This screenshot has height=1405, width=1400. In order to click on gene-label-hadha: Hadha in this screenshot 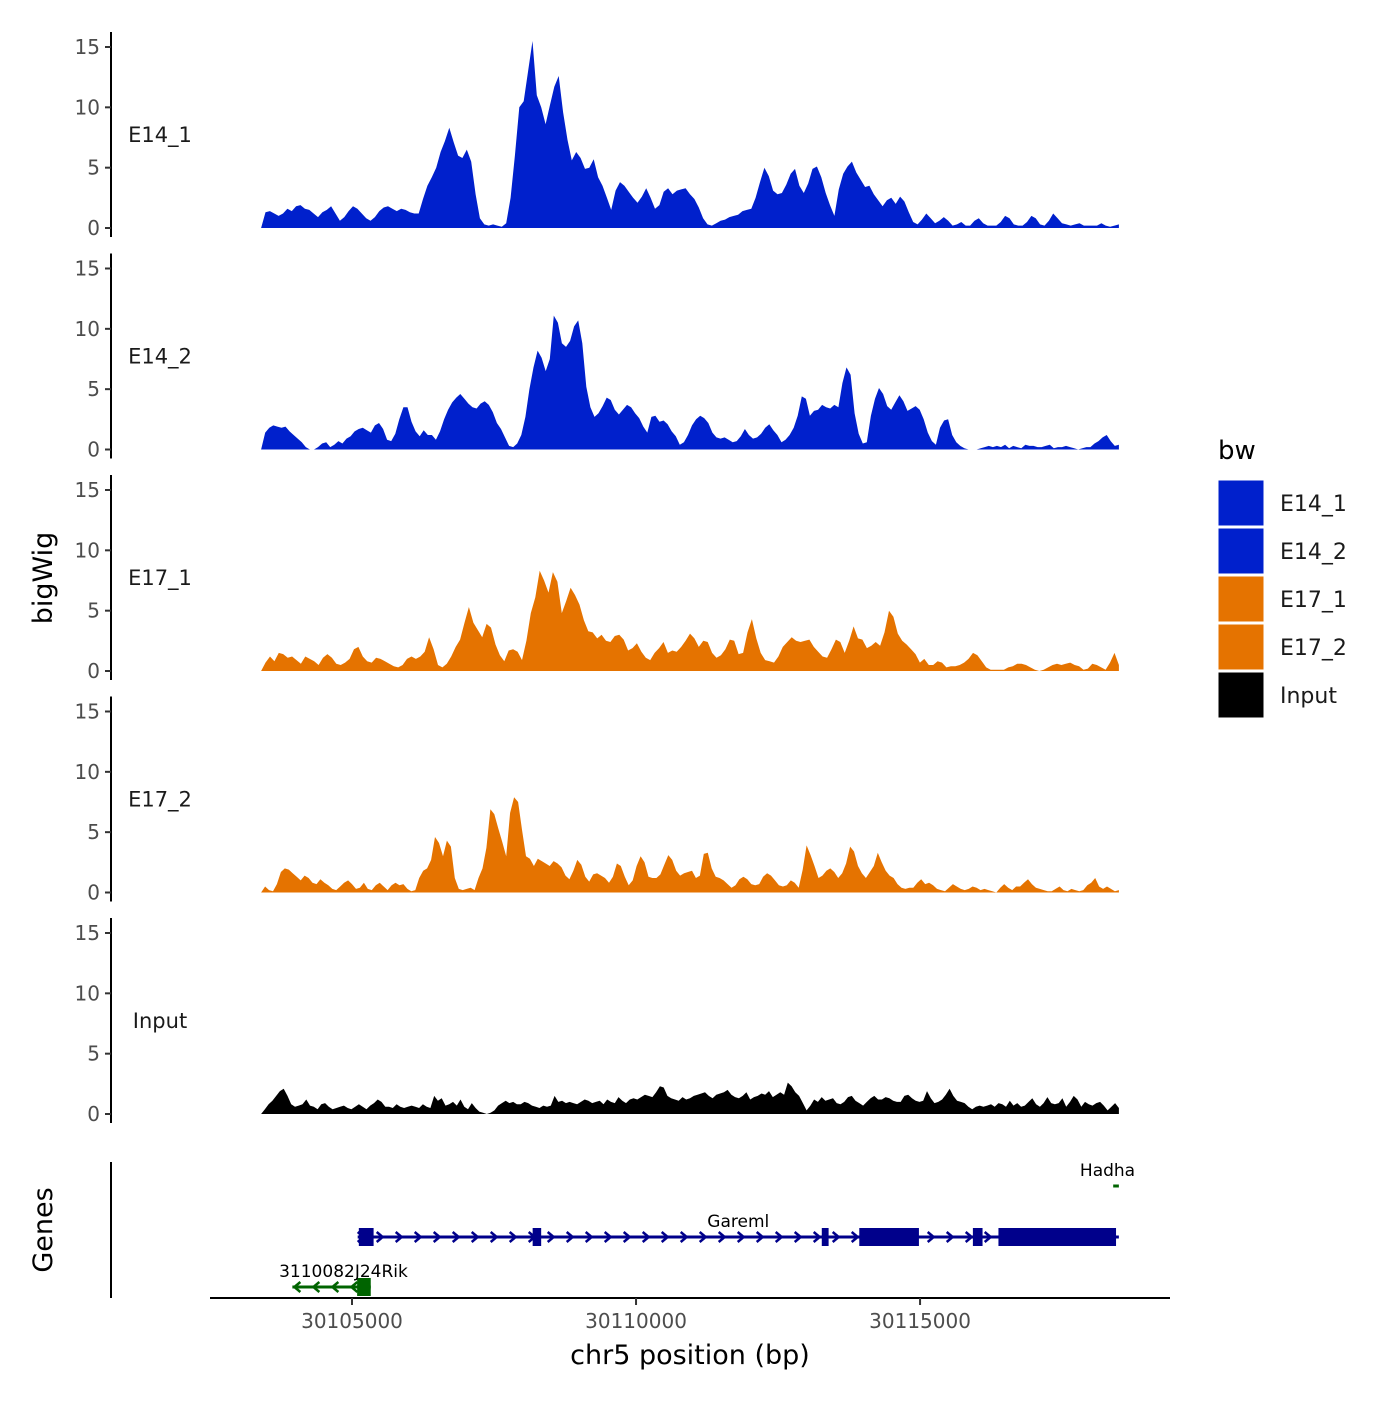, I will do `click(1107, 1171)`.